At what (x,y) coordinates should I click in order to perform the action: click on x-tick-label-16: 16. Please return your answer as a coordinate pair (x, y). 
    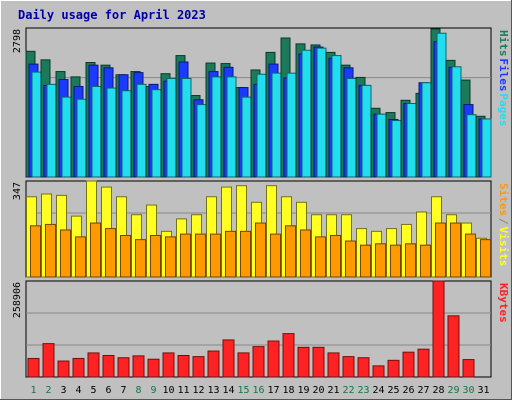
    Looking at the image, I should click on (258, 390).